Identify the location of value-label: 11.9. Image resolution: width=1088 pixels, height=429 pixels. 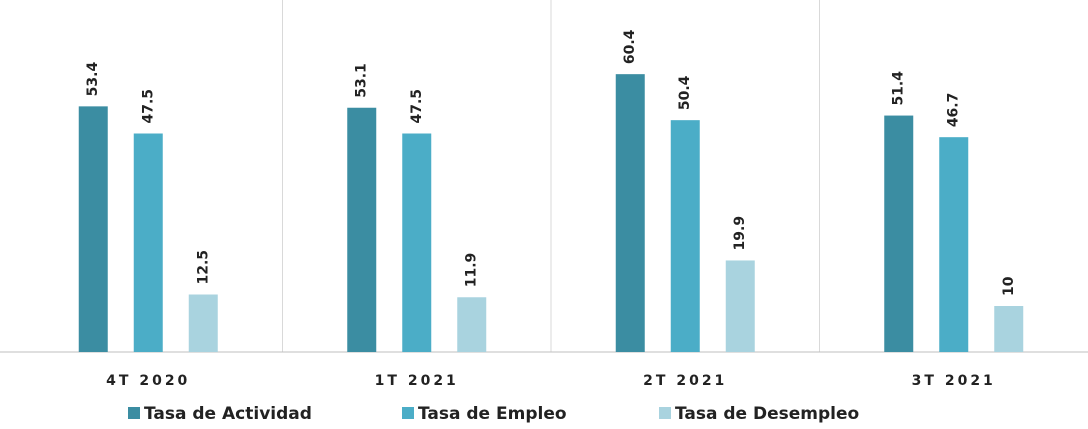
(472, 270).